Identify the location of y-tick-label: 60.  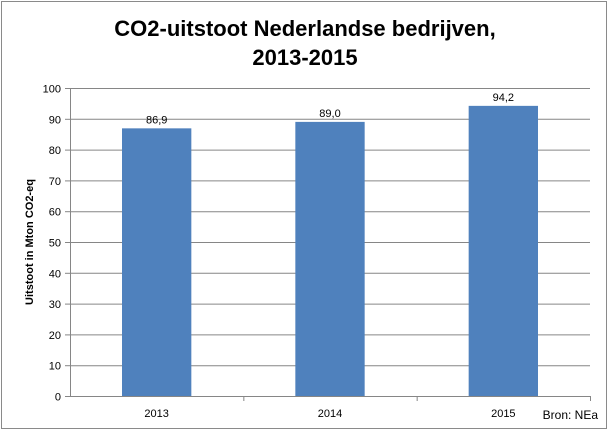
(55, 213).